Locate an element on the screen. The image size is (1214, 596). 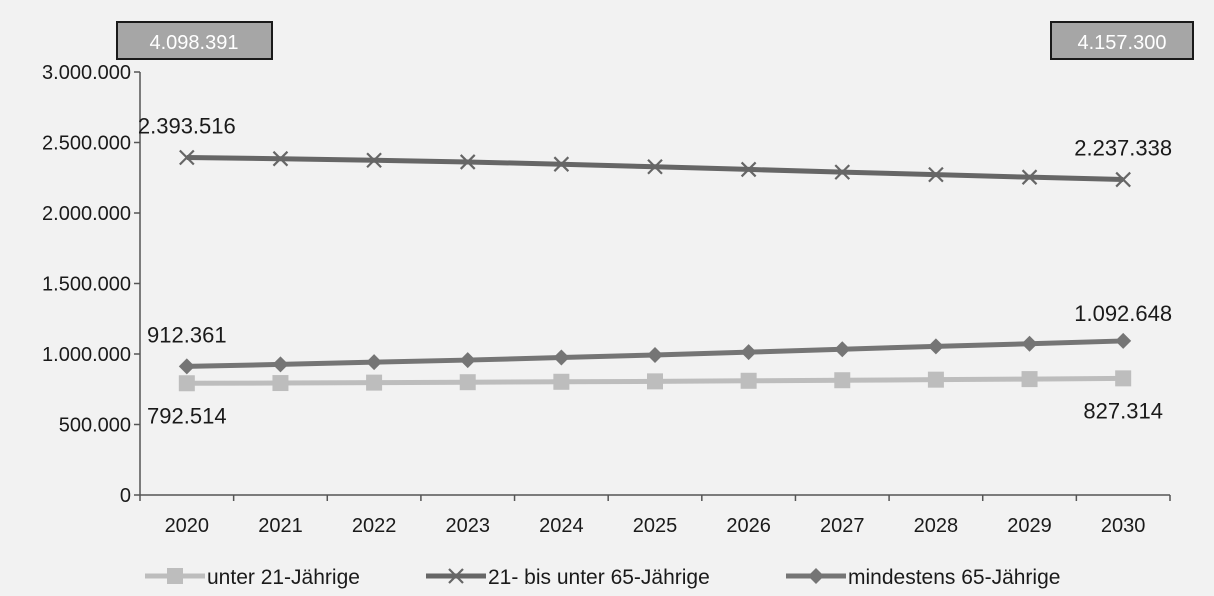
data-label: 827.314 is located at coordinates (1123, 410).